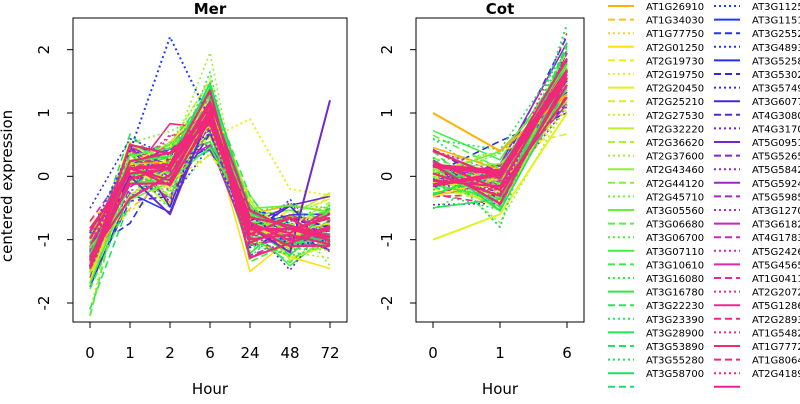 The width and height of the screenshot is (800, 404). What do you see at coordinates (675, 197) in the screenshot?
I see `legend-label: AT2G45710` at bounding box center [675, 197].